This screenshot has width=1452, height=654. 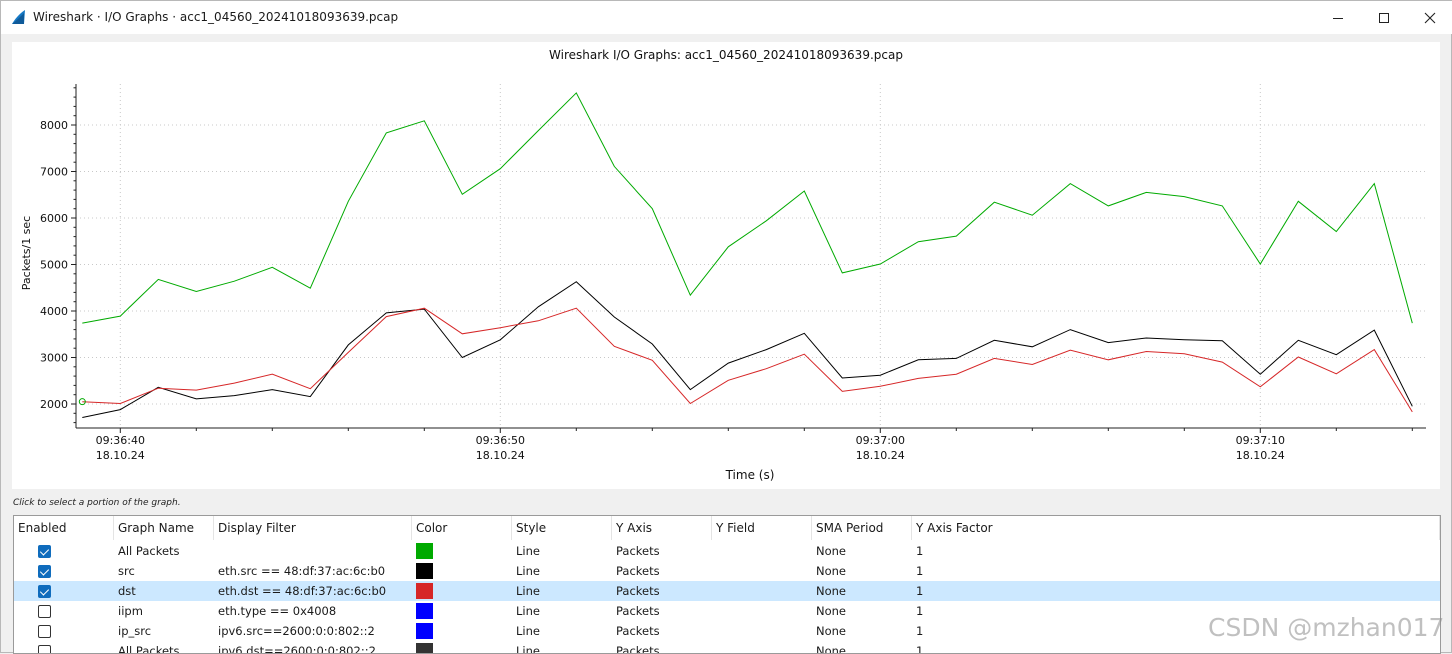 What do you see at coordinates (662, 528) in the screenshot?
I see `column-header-y-axis: Y Axis` at bounding box center [662, 528].